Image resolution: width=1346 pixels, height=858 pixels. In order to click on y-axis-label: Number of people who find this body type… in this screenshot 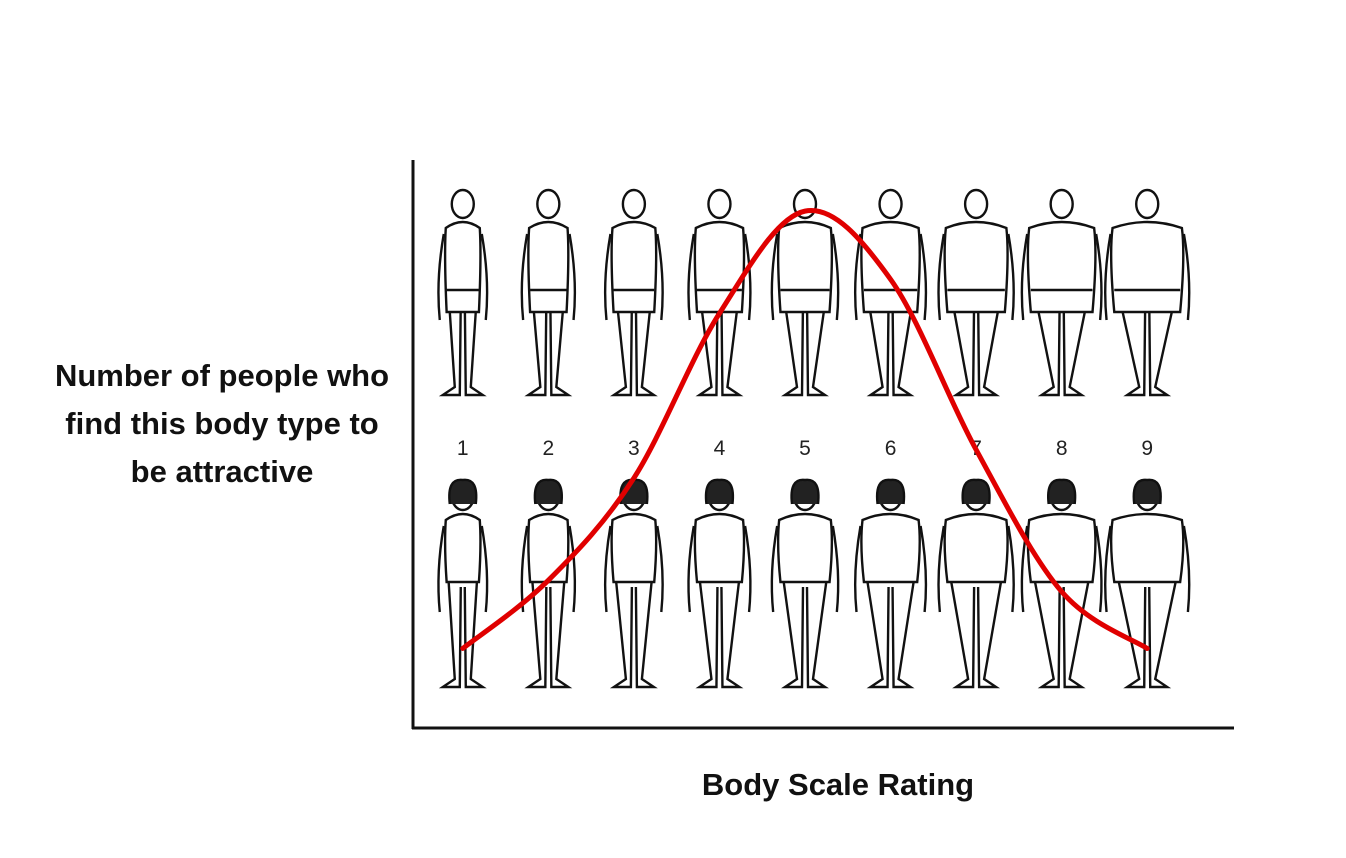, I will do `click(222, 423)`.